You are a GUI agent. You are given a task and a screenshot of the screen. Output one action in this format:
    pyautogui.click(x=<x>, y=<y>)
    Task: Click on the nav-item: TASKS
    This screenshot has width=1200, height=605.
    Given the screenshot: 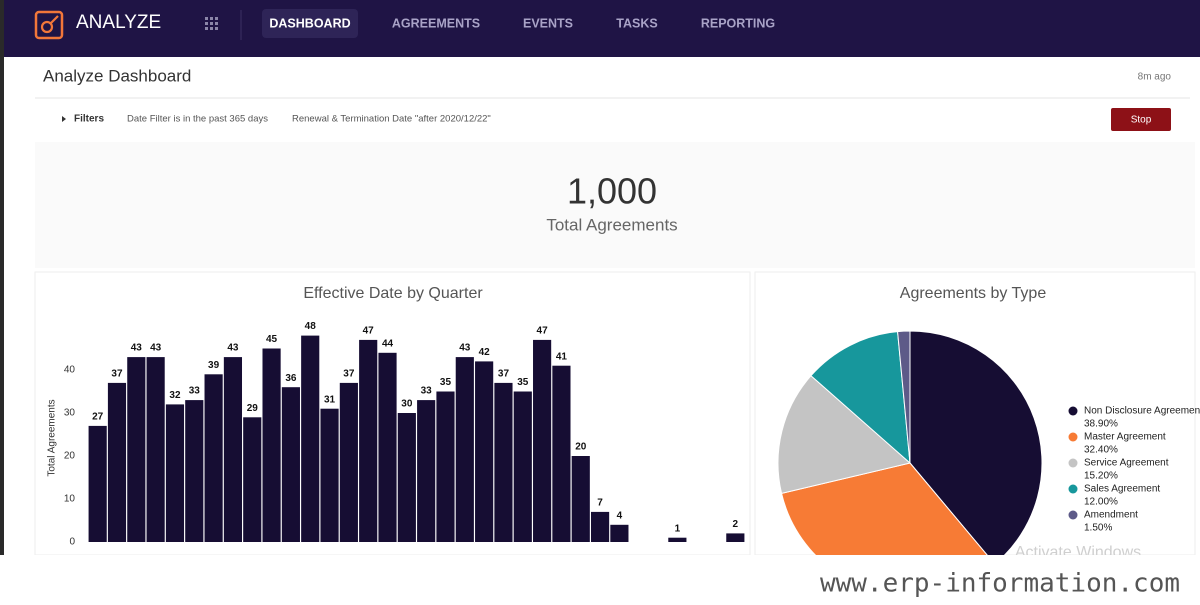 What is the action you would take?
    pyautogui.click(x=636, y=23)
    